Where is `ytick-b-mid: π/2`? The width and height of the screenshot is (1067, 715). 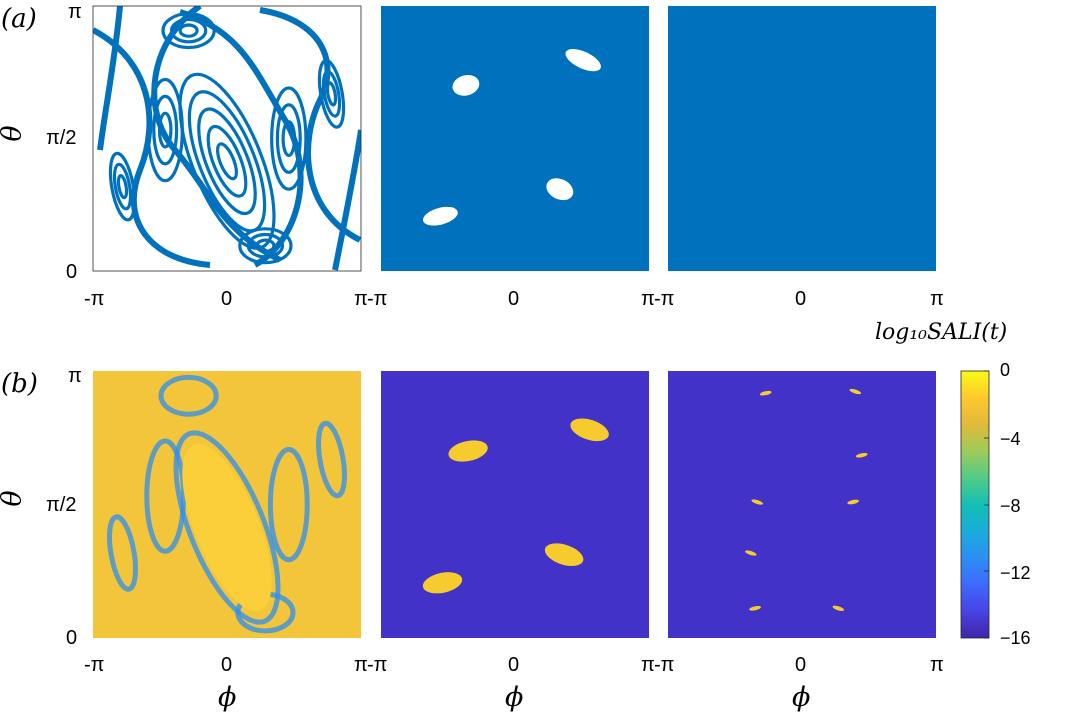 ytick-b-mid: π/2 is located at coordinates (61, 505).